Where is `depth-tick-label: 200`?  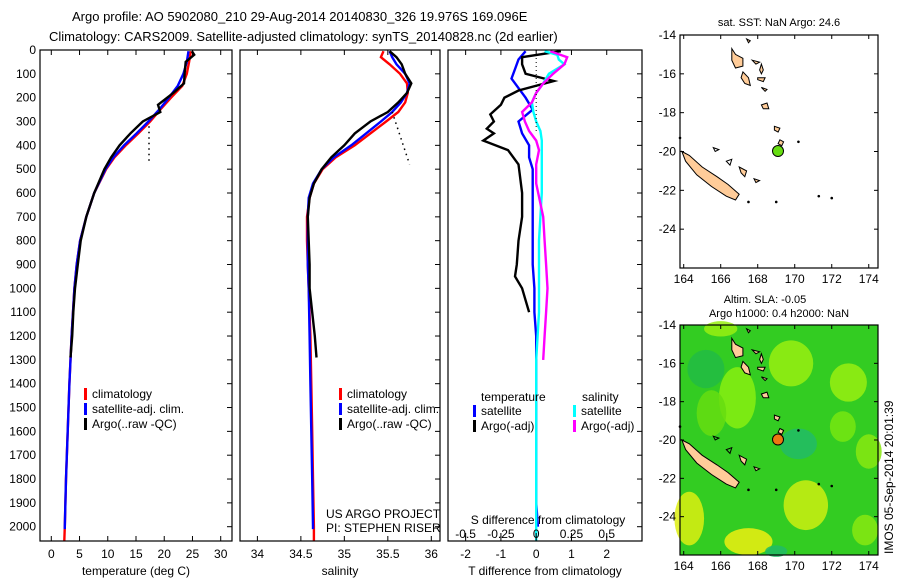
depth-tick-label: 200 is located at coordinates (26, 98).